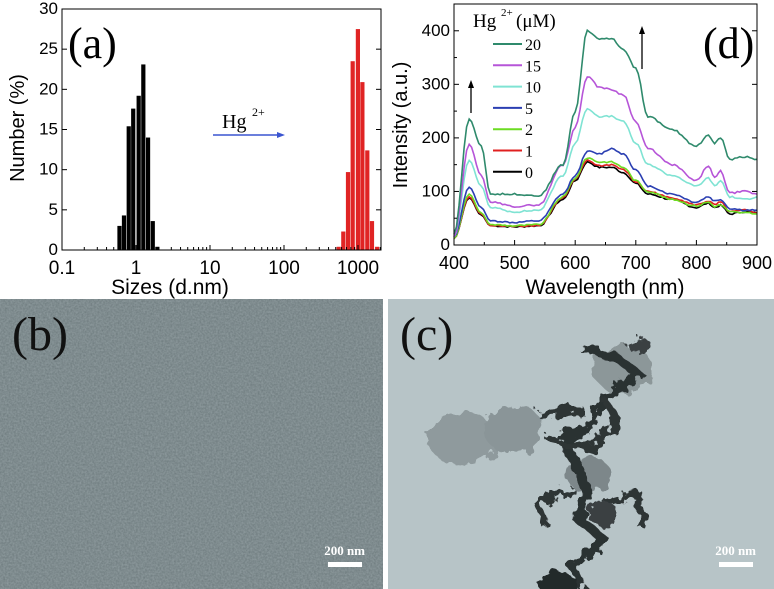 The height and width of the screenshot is (589, 774). What do you see at coordinates (604, 287) in the screenshot?
I see `x-axis-label: Wavelength (nm)` at bounding box center [604, 287].